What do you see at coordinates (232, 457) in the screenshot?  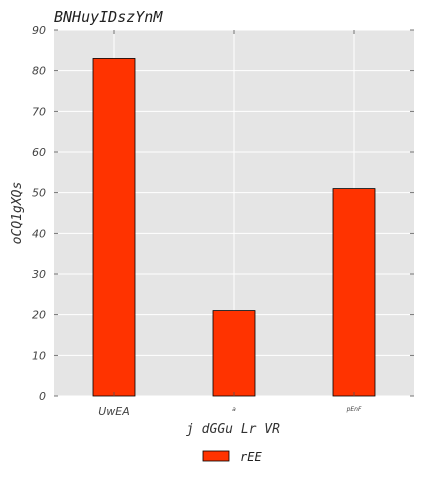 I see `legend: rEE` at bounding box center [232, 457].